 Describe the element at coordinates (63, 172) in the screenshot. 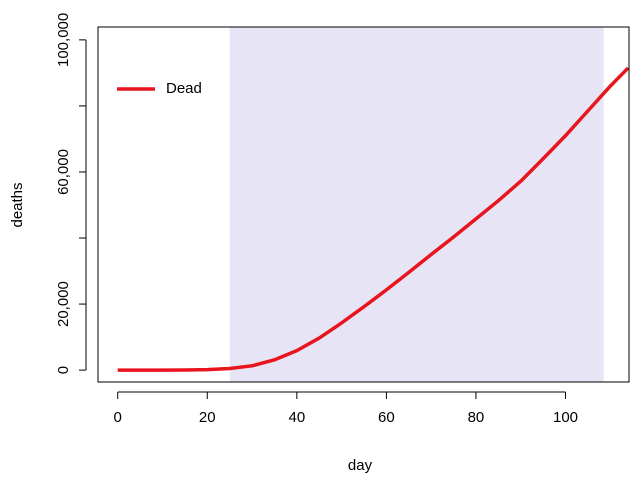

I see `y-tick-label: 60,000` at that location.